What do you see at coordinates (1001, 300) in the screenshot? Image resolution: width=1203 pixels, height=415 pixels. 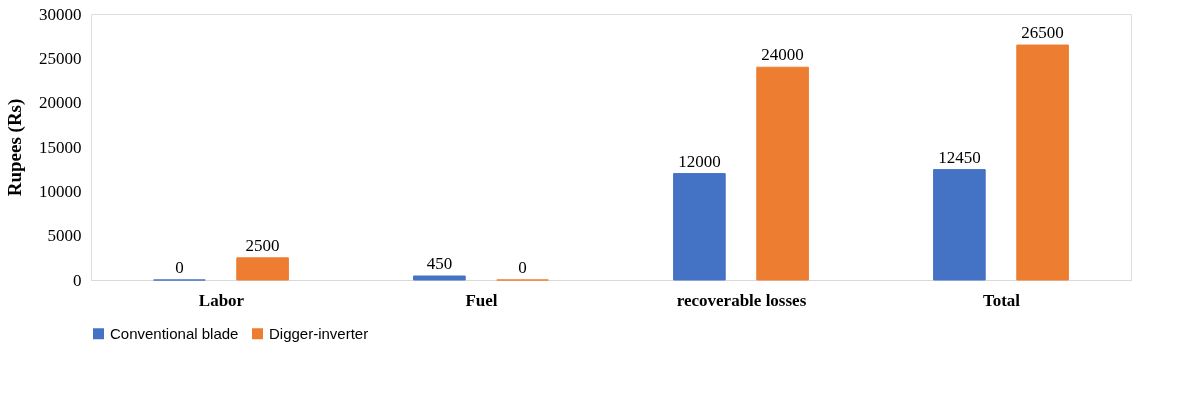 I see `x-tick-label: Total` at bounding box center [1001, 300].